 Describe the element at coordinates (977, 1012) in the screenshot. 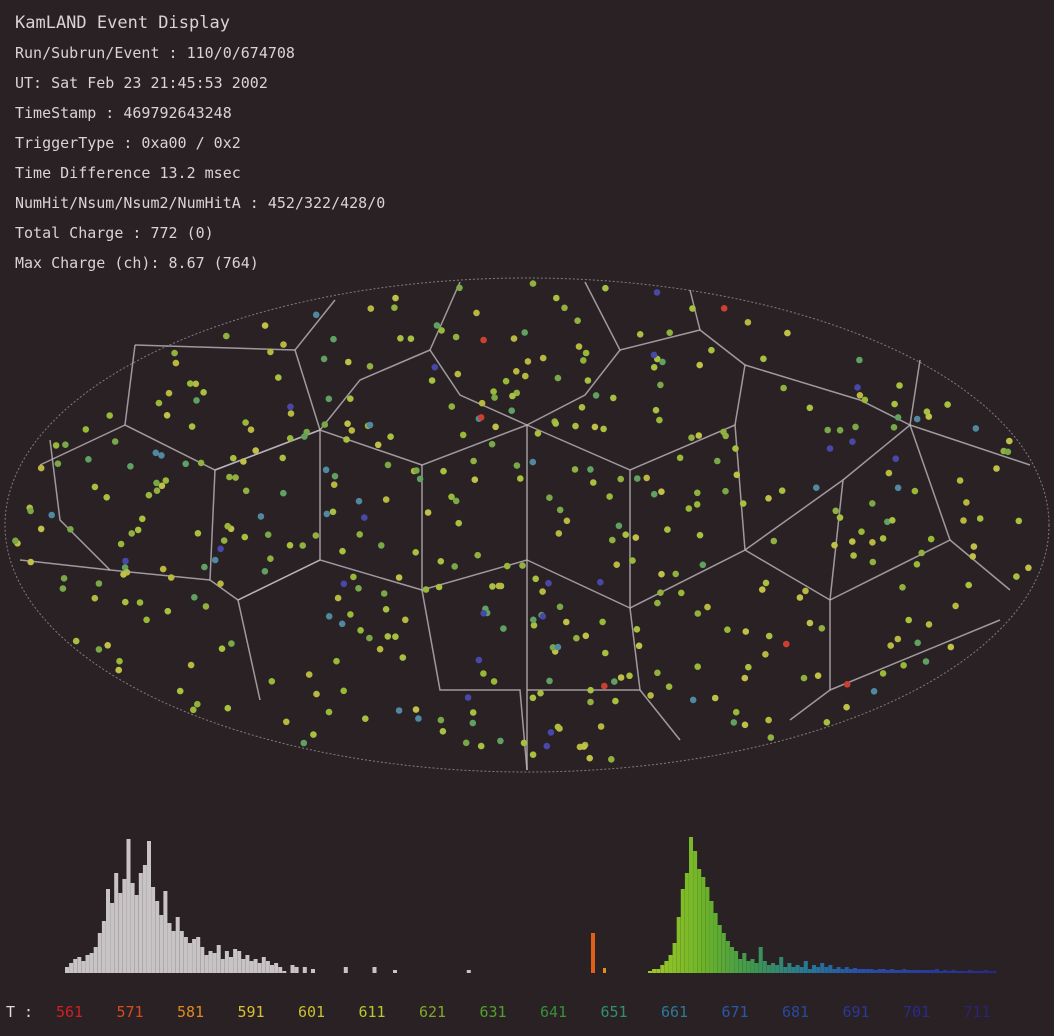

I see `time-axis-tick: 711` at that location.